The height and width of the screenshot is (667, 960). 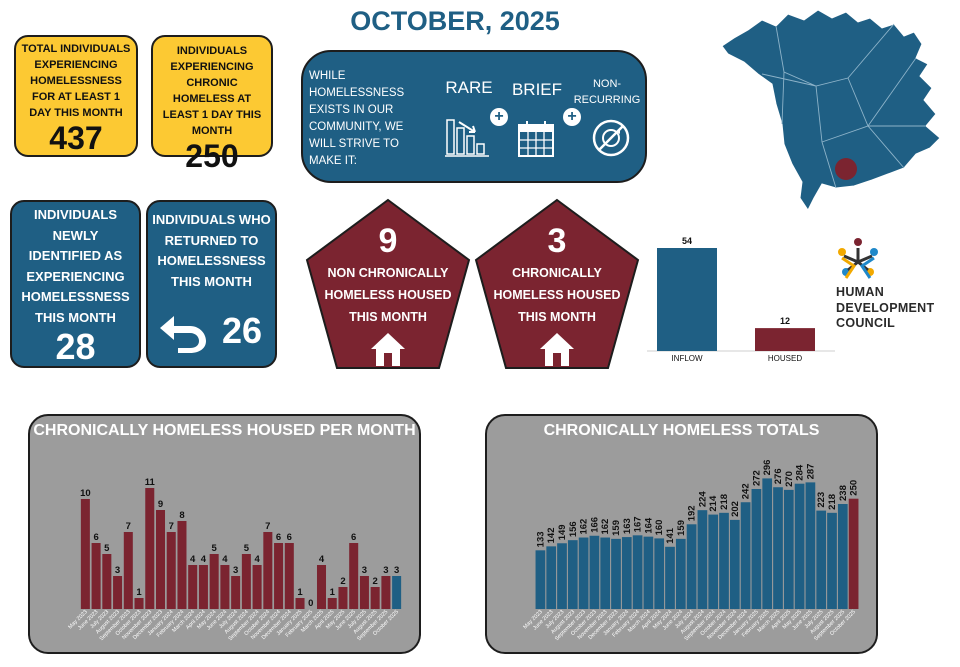 What do you see at coordinates (85, 493) in the screenshot?
I see `bar-value-label: 10` at bounding box center [85, 493].